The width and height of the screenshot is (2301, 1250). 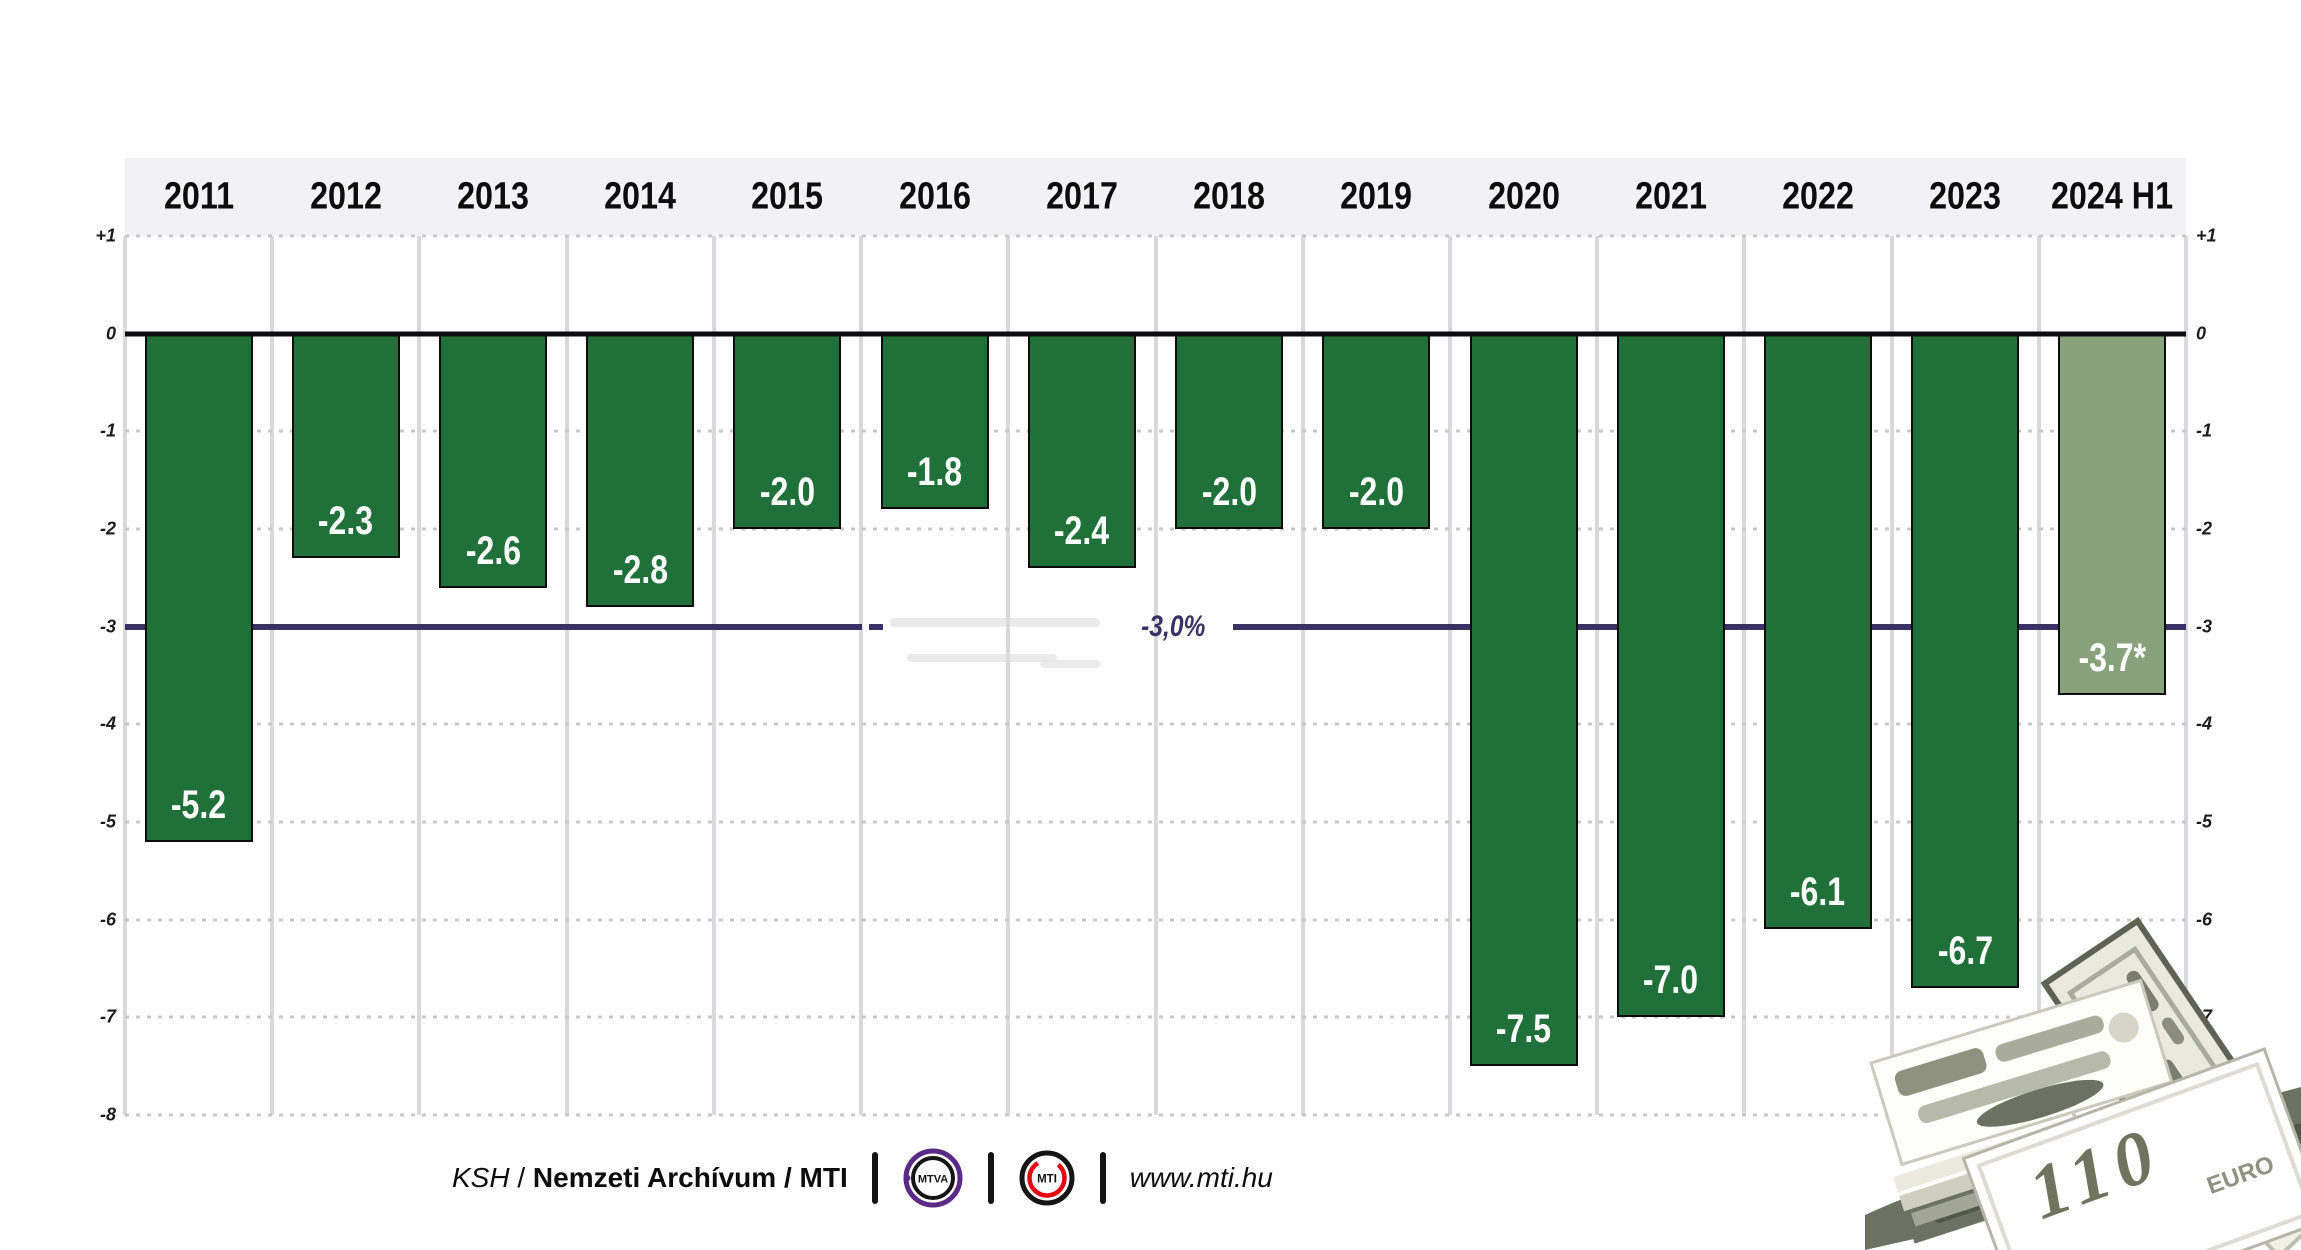 What do you see at coordinates (2112, 658) in the screenshot?
I see `bar-value-label: -3.7*` at bounding box center [2112, 658].